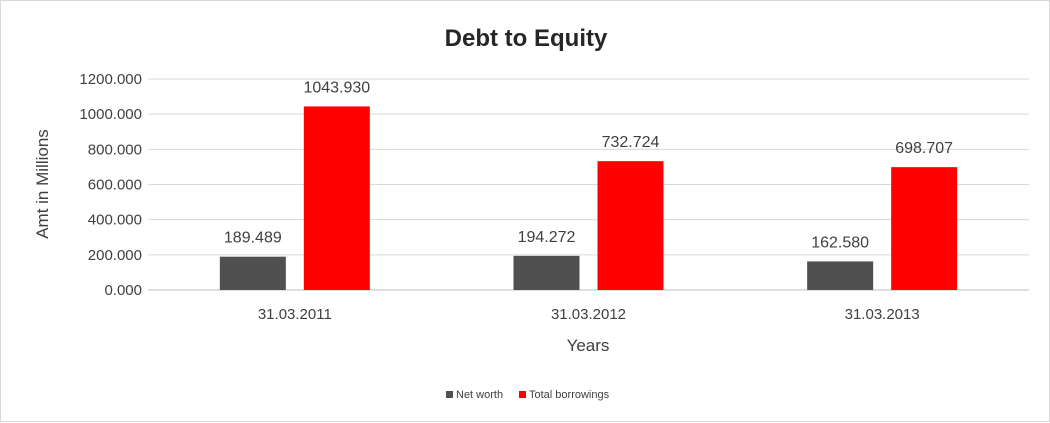  Describe the element at coordinates (42, 184) in the screenshot. I see `y-axis-title: Amt in Millions` at that location.